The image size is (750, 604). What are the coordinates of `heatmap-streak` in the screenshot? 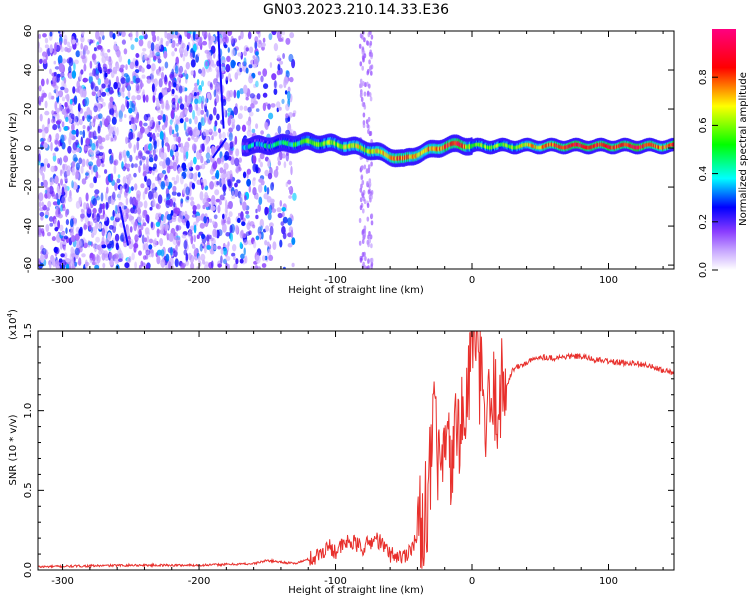 It's located at (124, 226).